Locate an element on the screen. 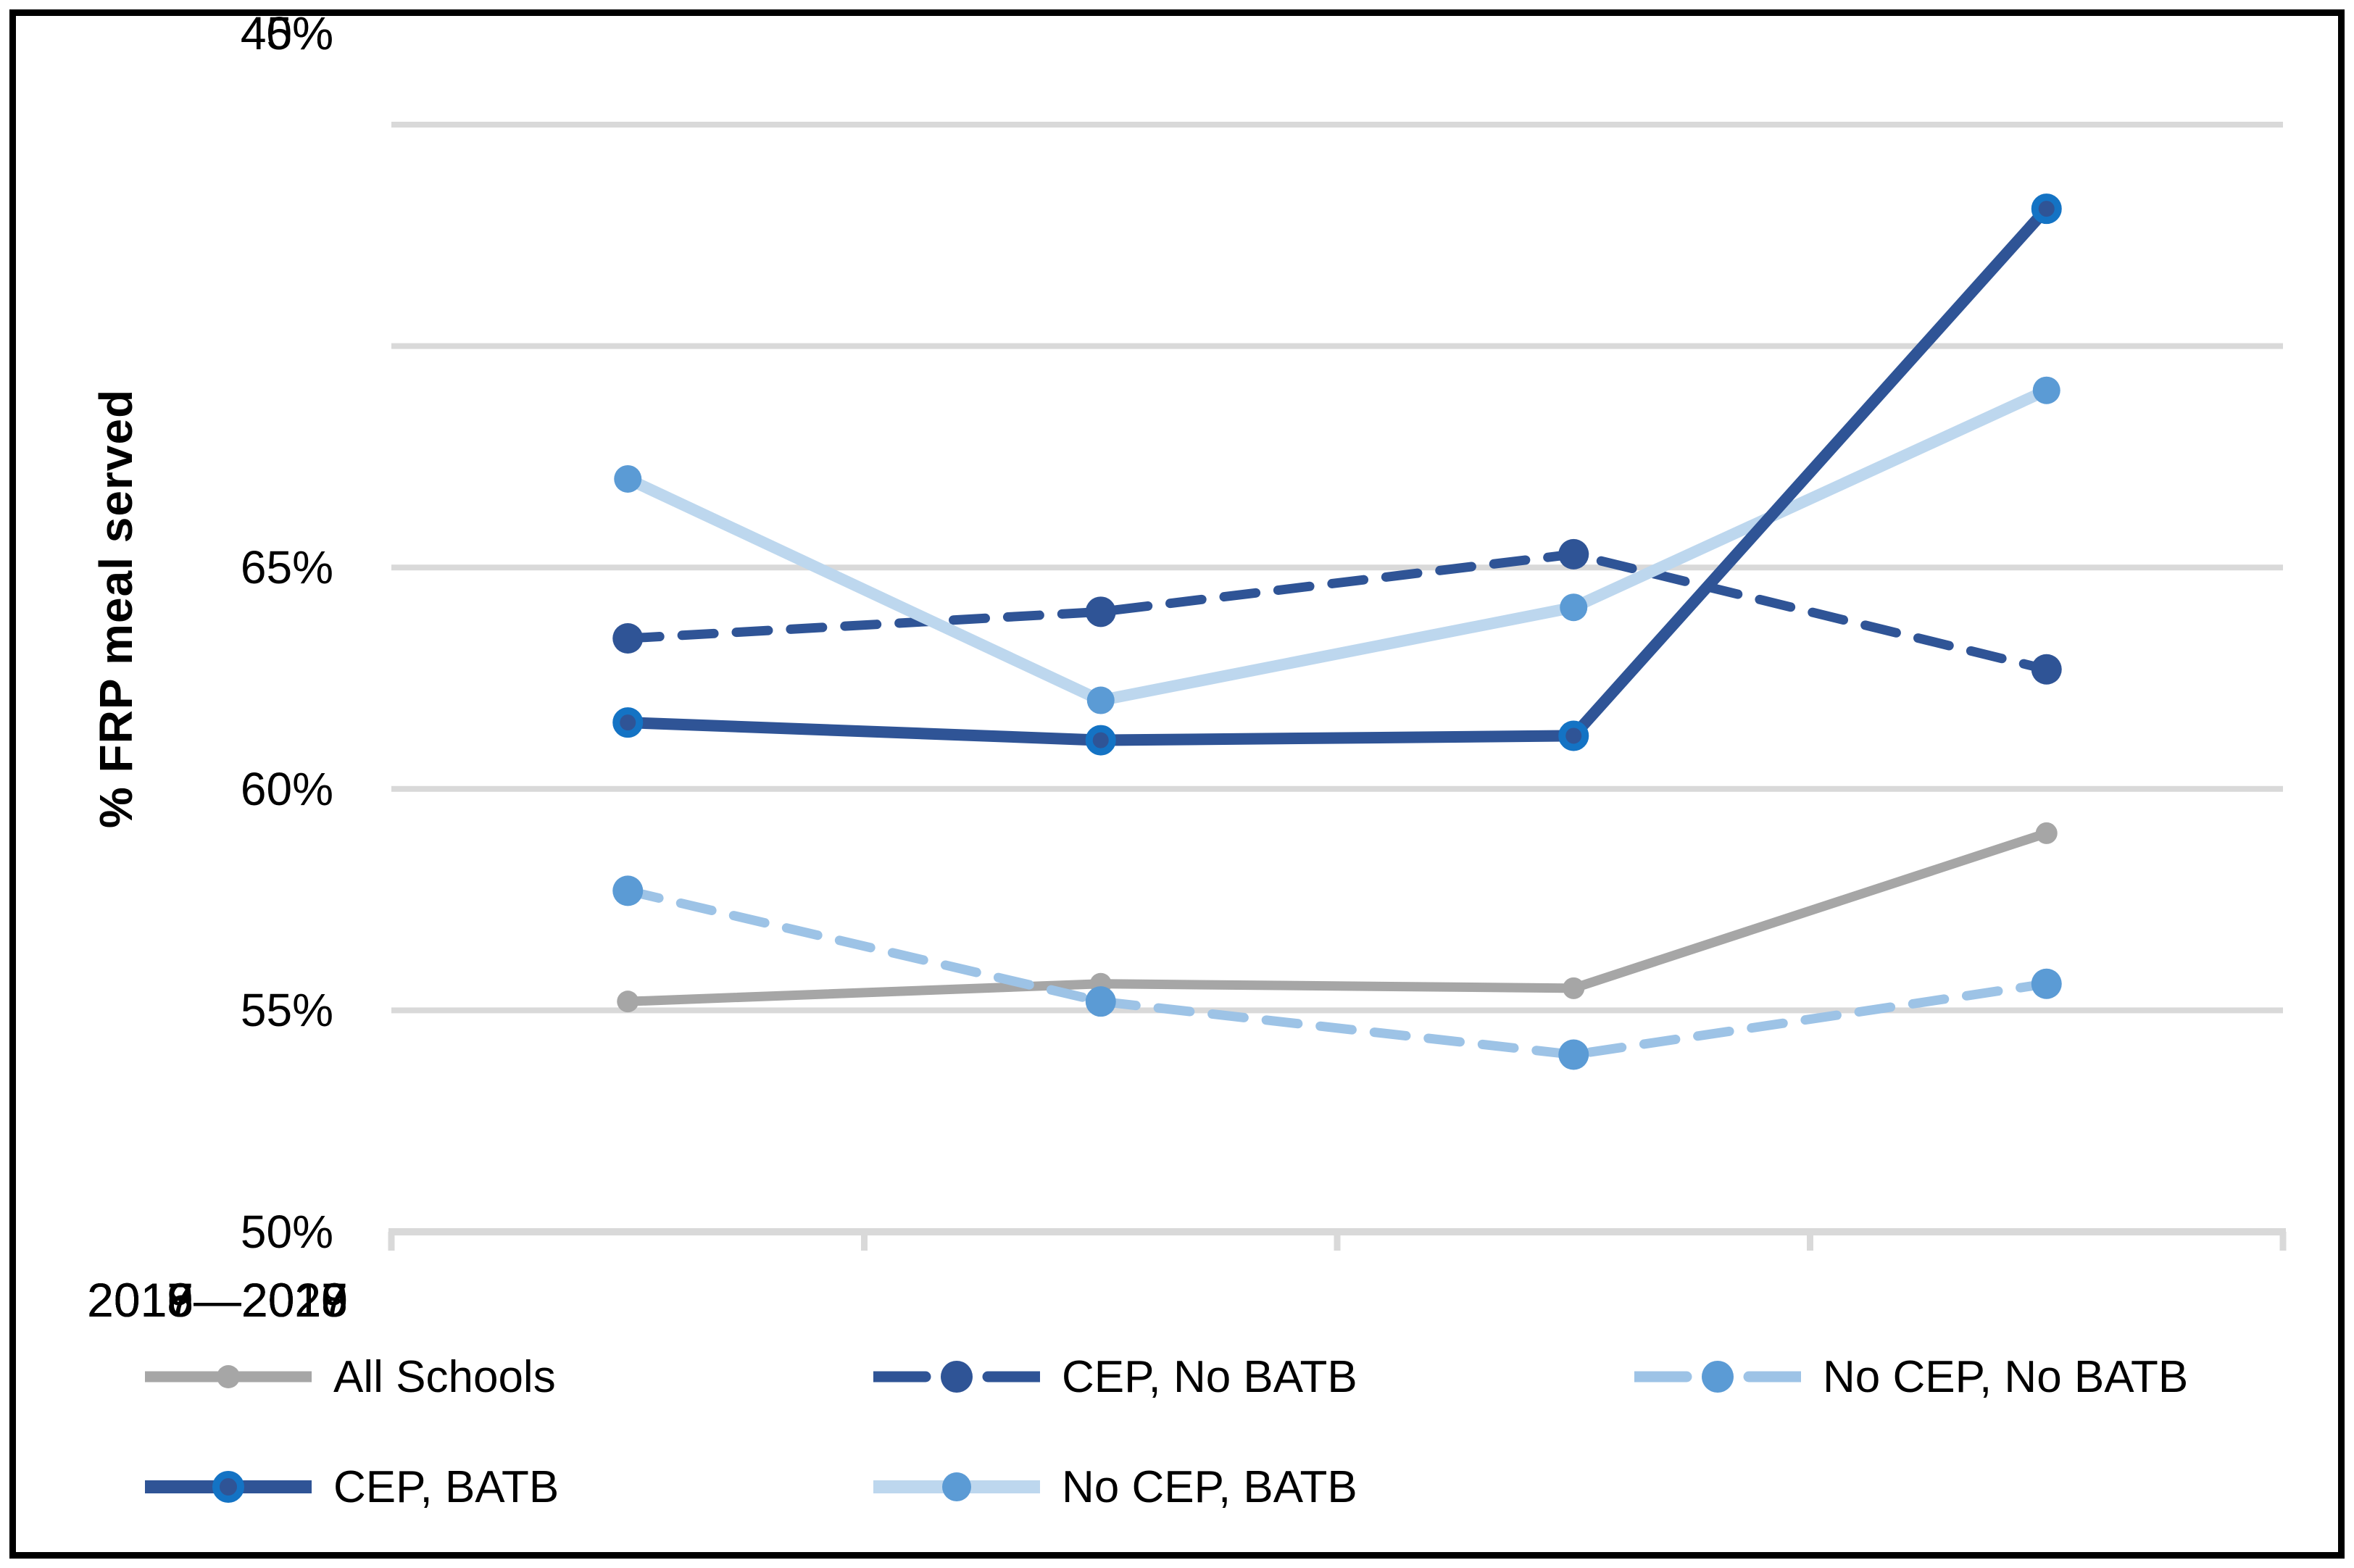  y-tick-label-60: 60% is located at coordinates (286, 789).